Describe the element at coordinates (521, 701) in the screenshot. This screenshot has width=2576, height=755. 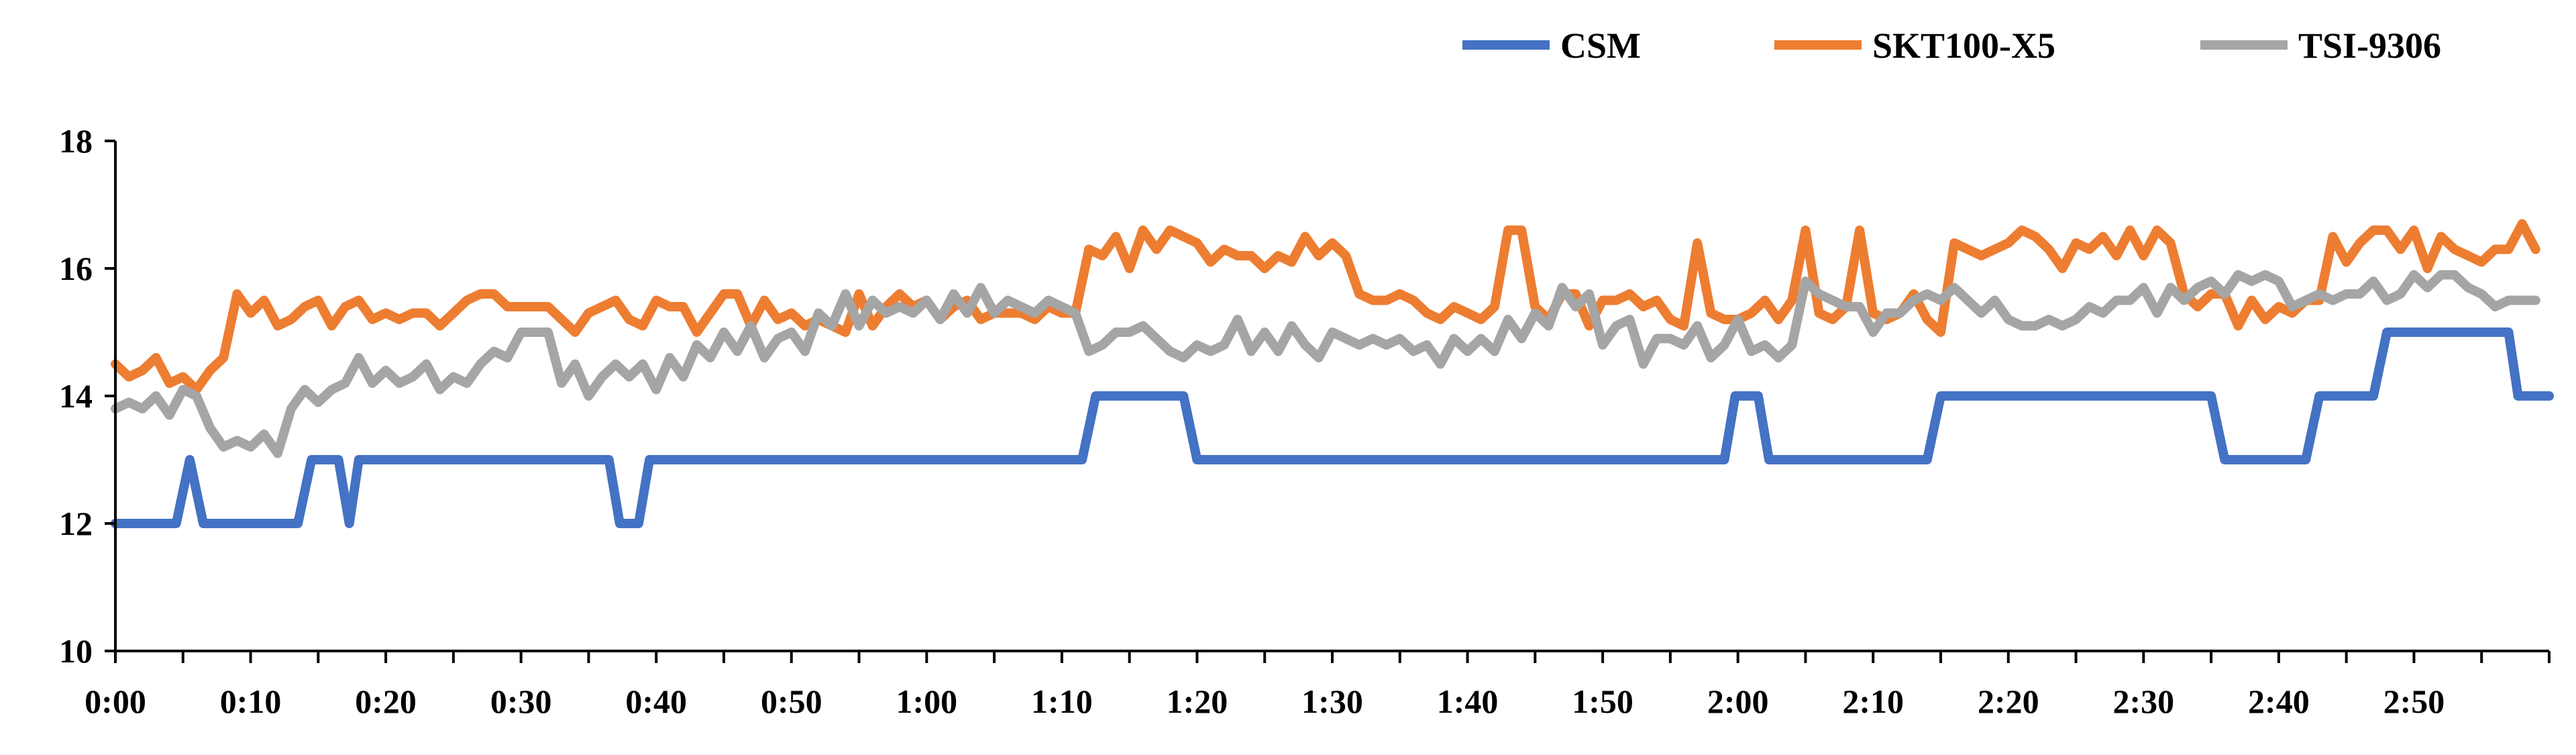
I see `x-tick-label: 0:30` at that location.